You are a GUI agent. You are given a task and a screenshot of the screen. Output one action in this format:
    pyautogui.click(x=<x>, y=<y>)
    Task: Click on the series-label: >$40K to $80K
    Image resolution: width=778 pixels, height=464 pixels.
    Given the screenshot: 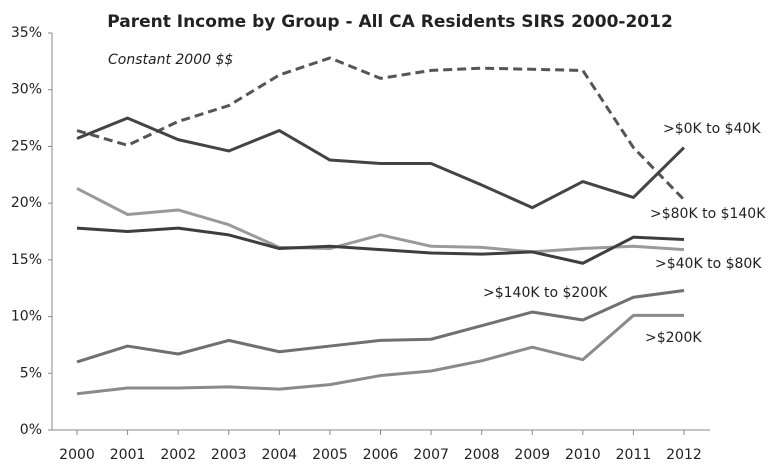 What is the action you would take?
    pyautogui.click(x=708, y=264)
    